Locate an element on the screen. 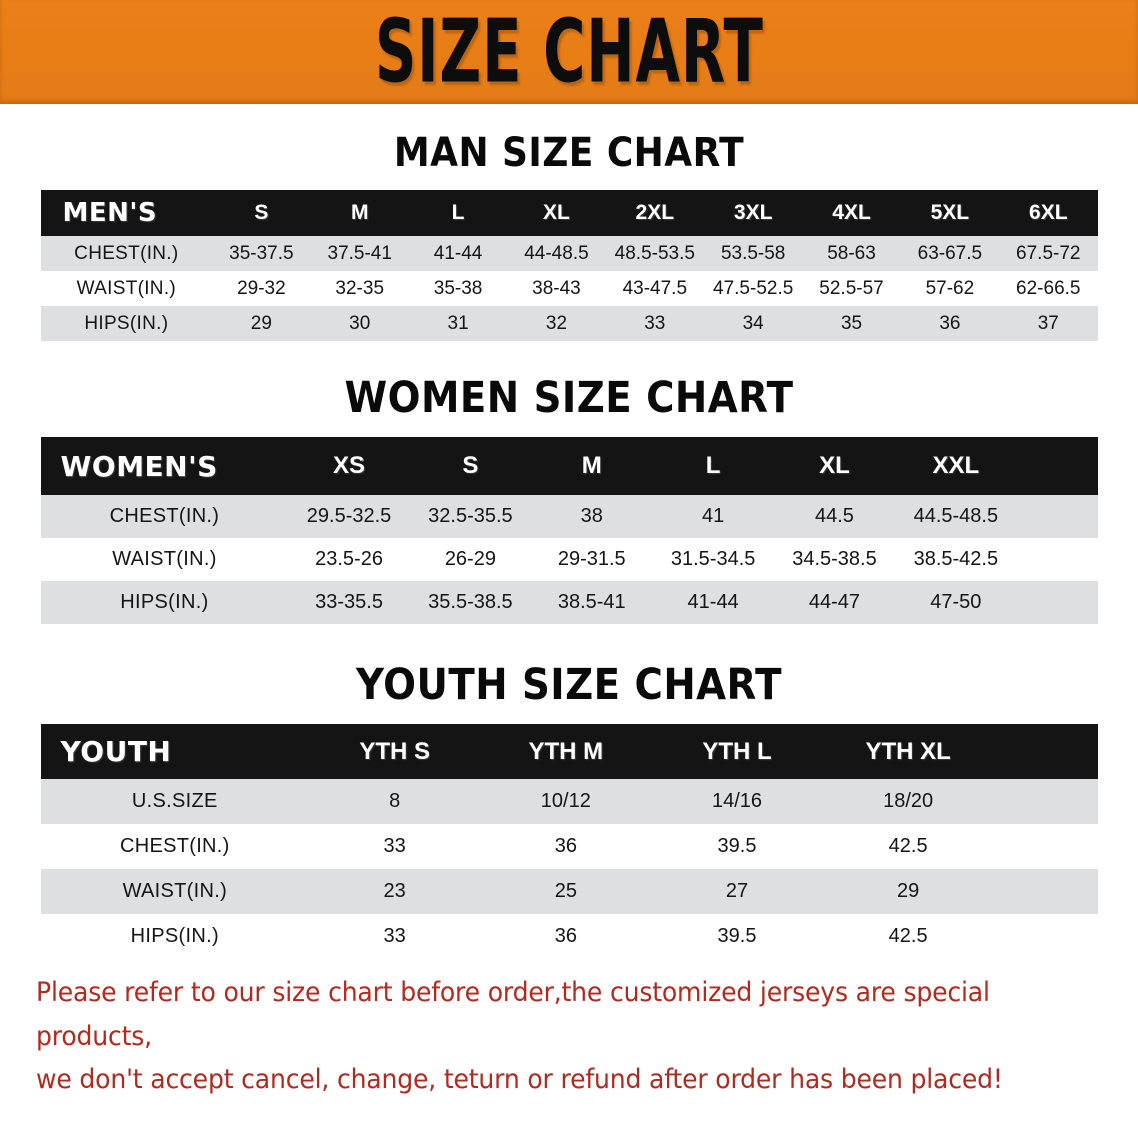 The width and height of the screenshot is (1138, 1132). men-cell: 35-37.5 is located at coordinates (261, 253).